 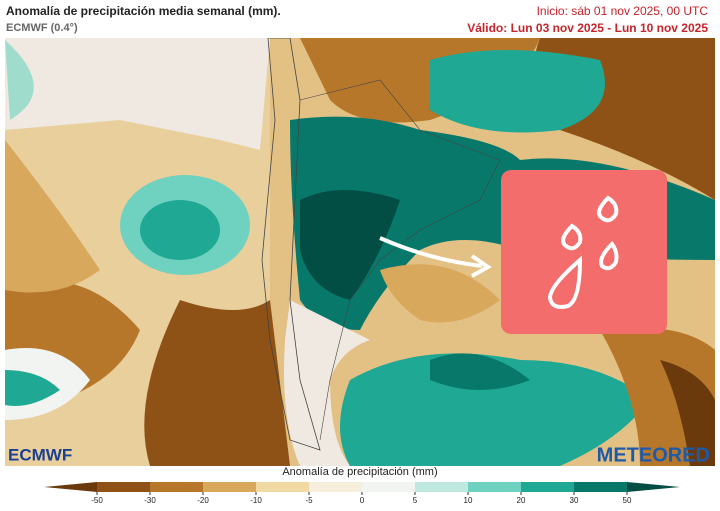 What do you see at coordinates (256, 500) in the screenshot?
I see `colorbar-tick-label: -10` at bounding box center [256, 500].